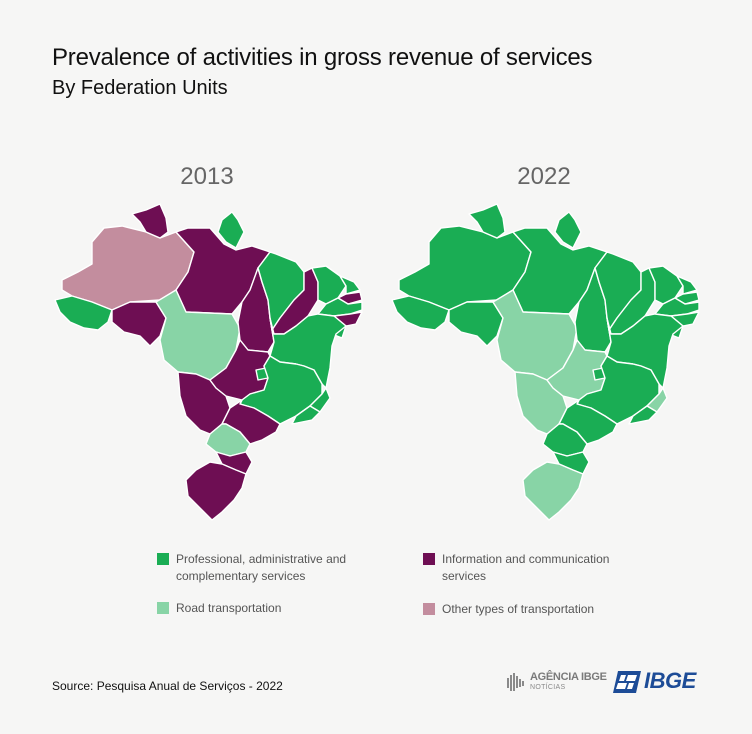 The width and height of the screenshot is (752, 734). I want to click on state-ap-2022, so click(568, 230).